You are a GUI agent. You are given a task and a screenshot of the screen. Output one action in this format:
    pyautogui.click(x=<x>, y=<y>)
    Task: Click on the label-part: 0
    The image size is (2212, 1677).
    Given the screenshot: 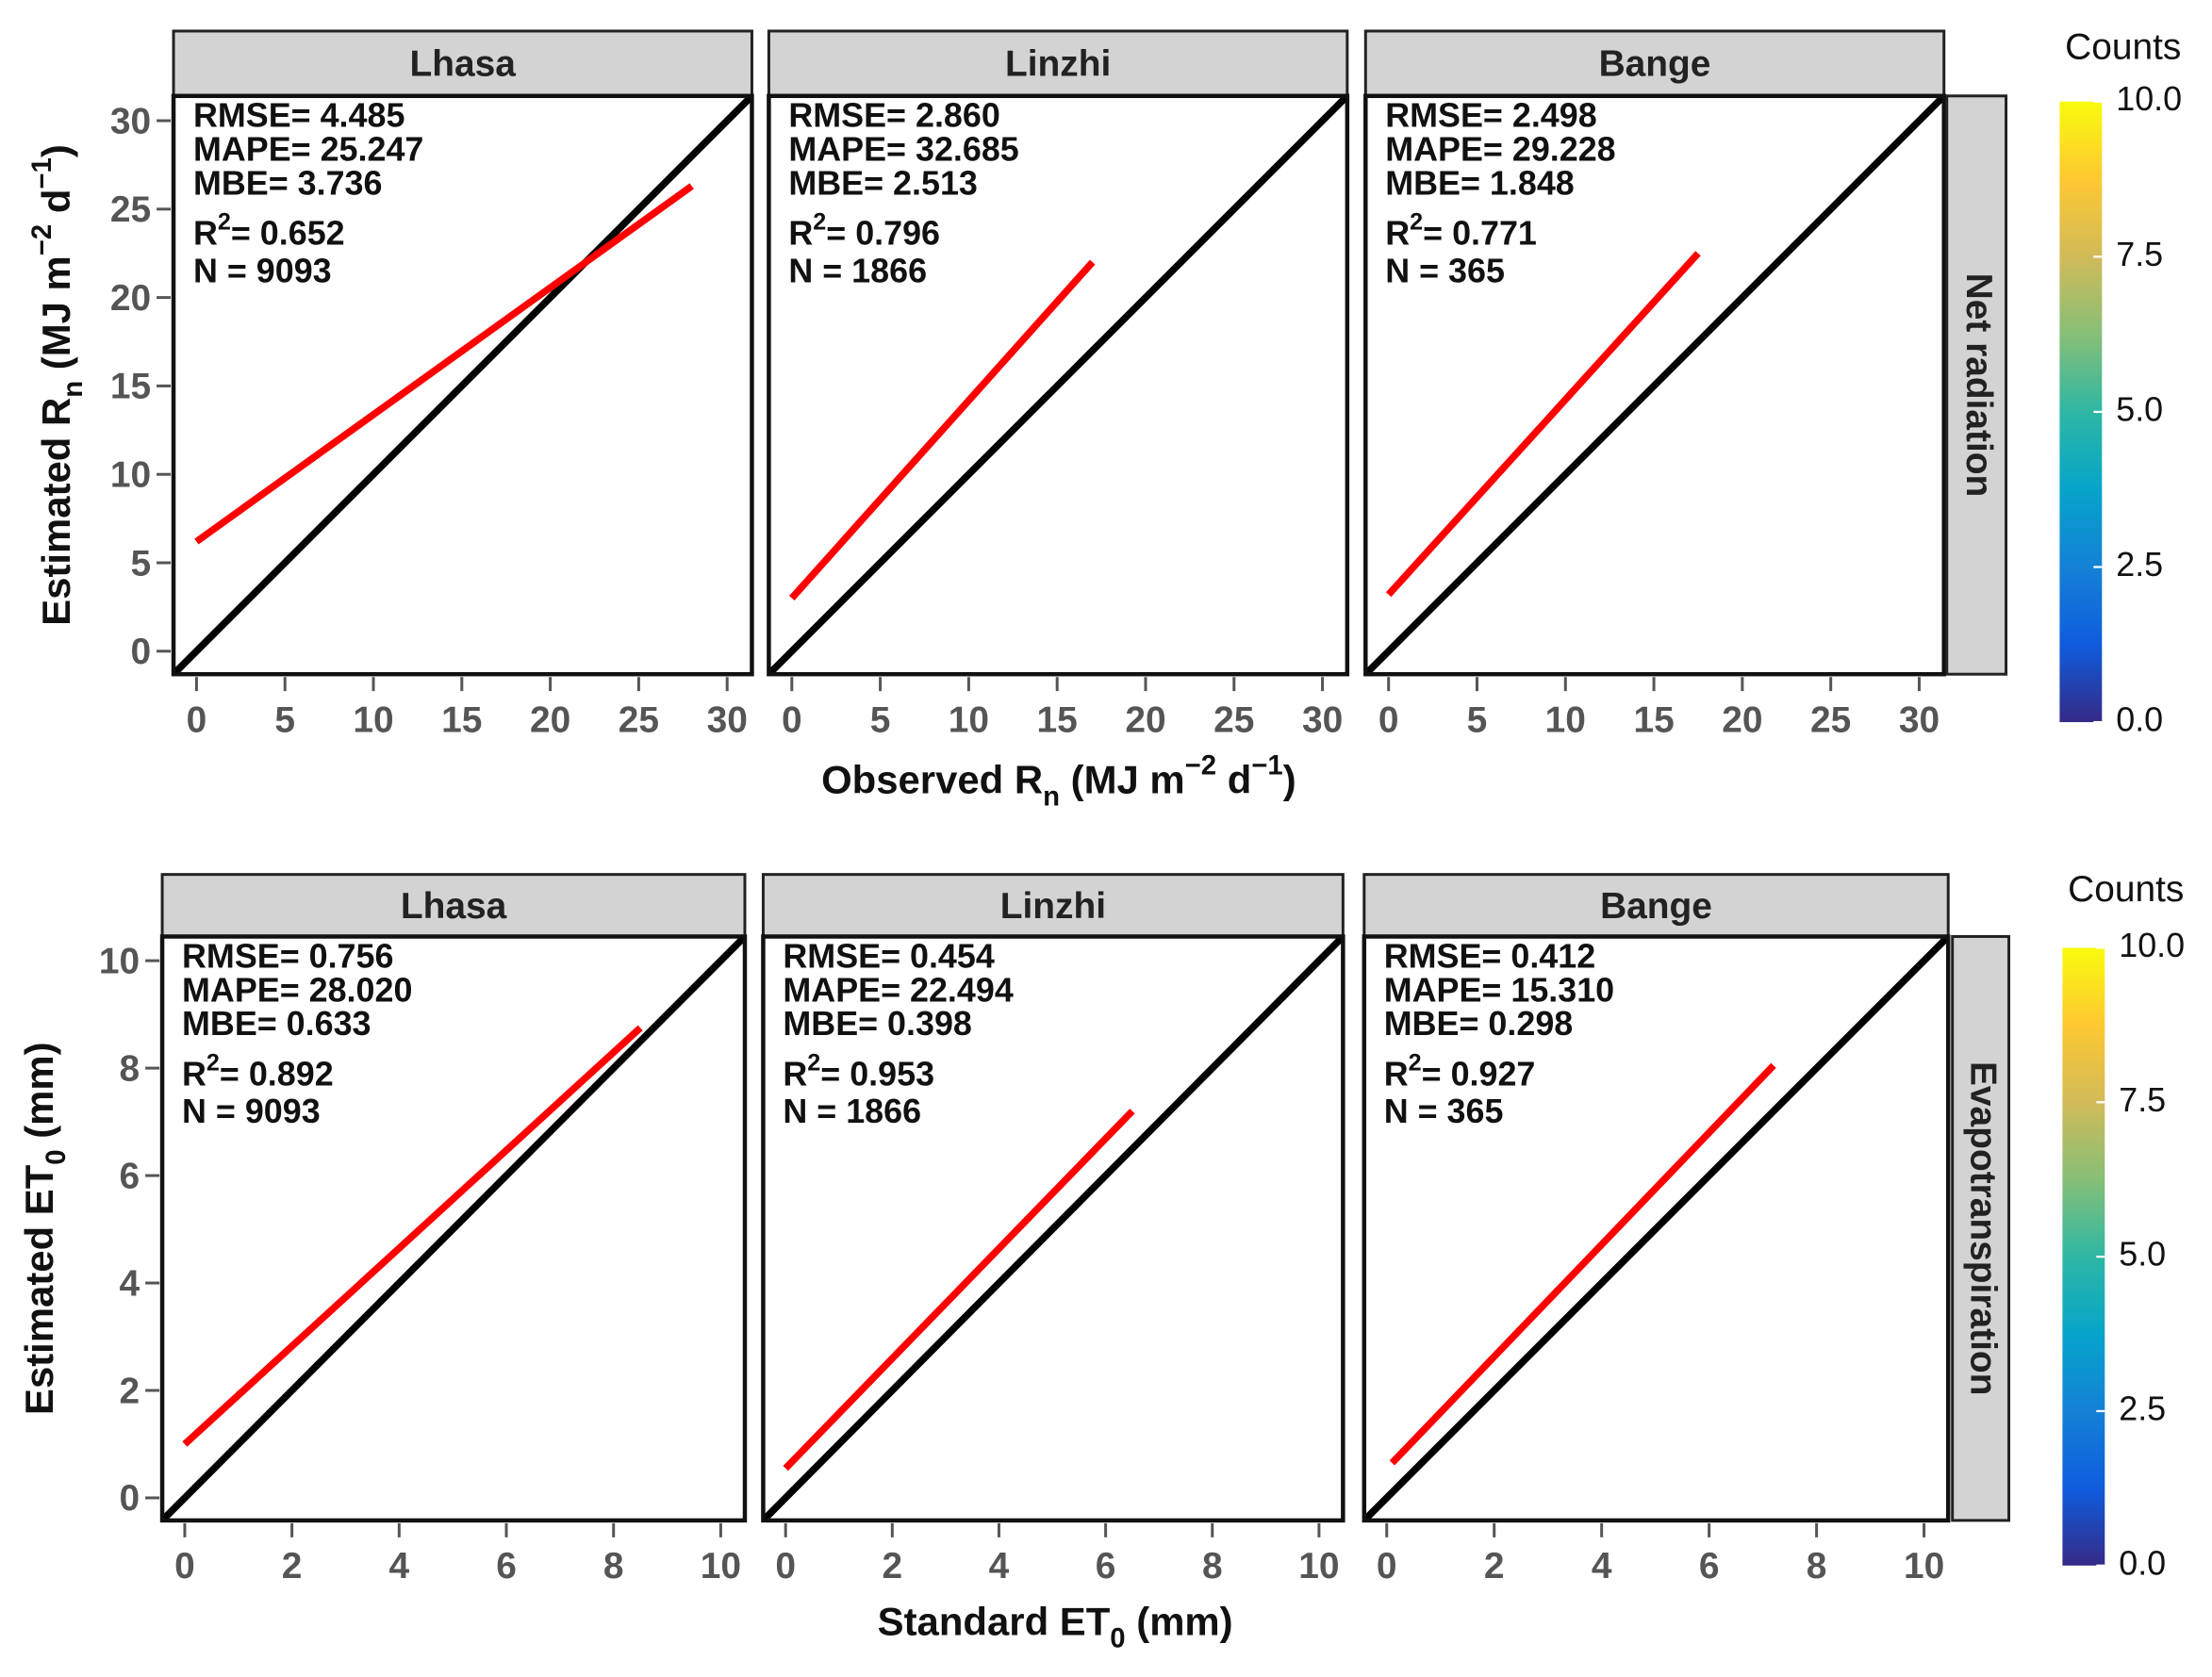 What is the action you would take?
    pyautogui.click(x=1117, y=1638)
    